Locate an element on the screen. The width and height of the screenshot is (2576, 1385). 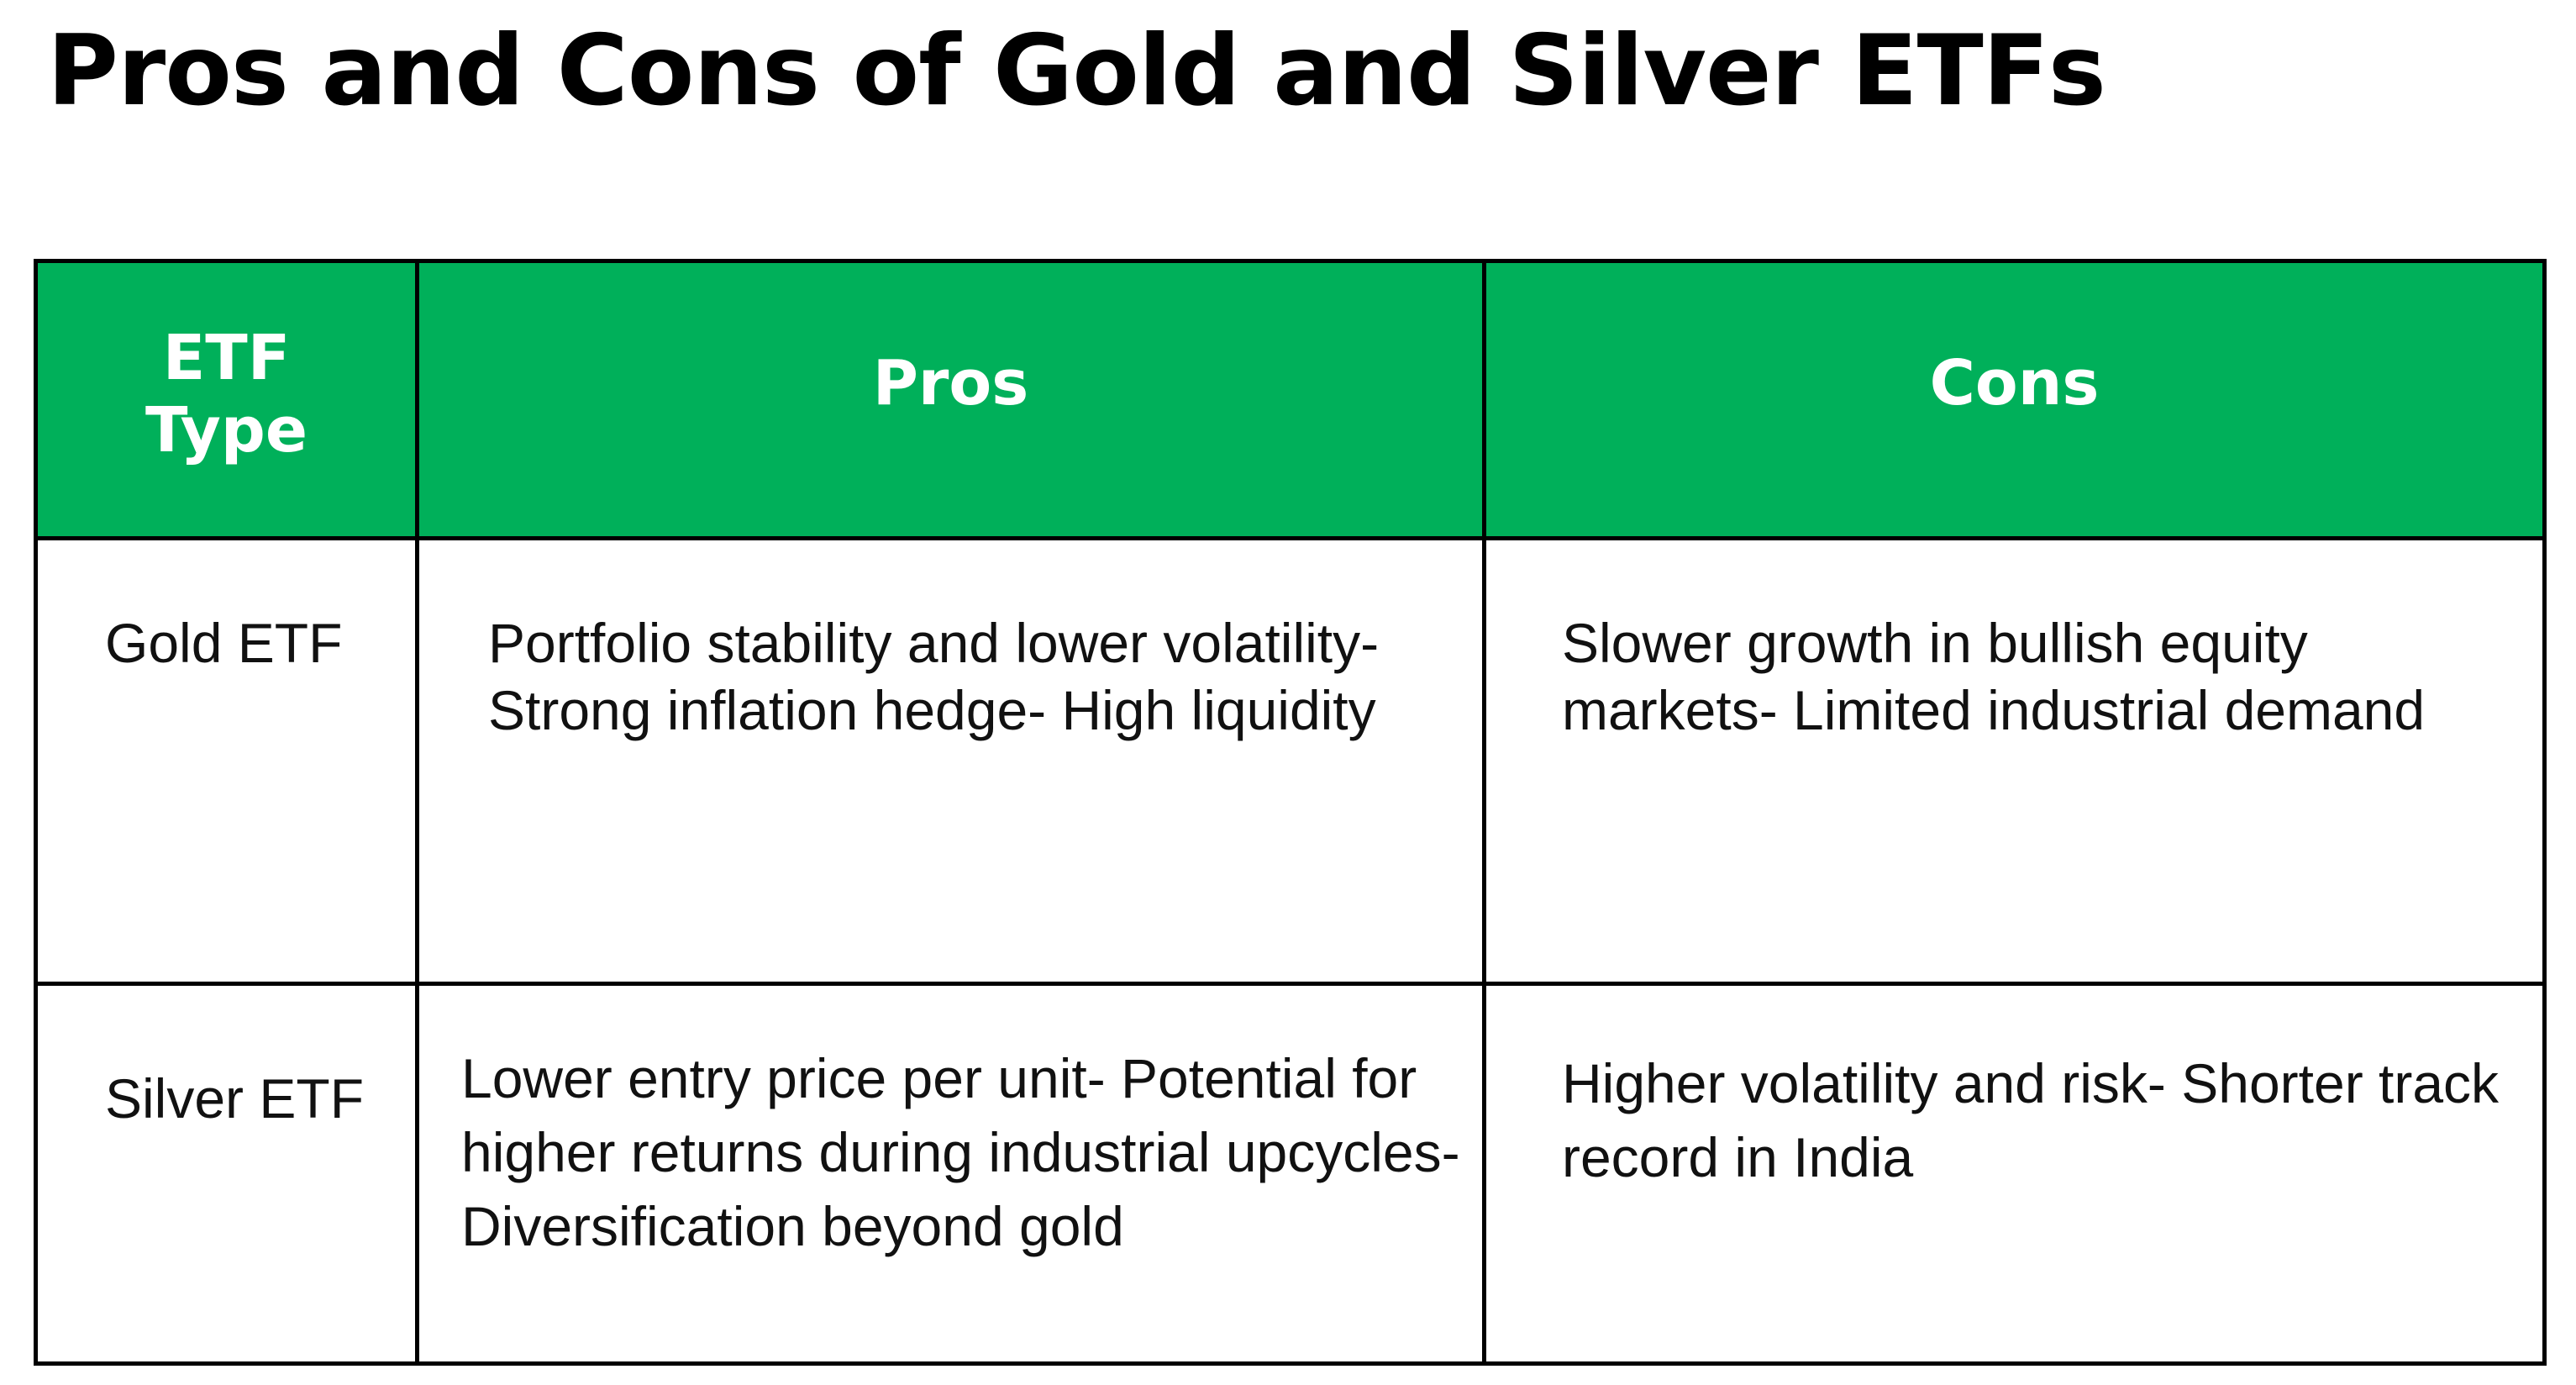
column-header-etf-type: ETF Type is located at coordinates (226, 399).